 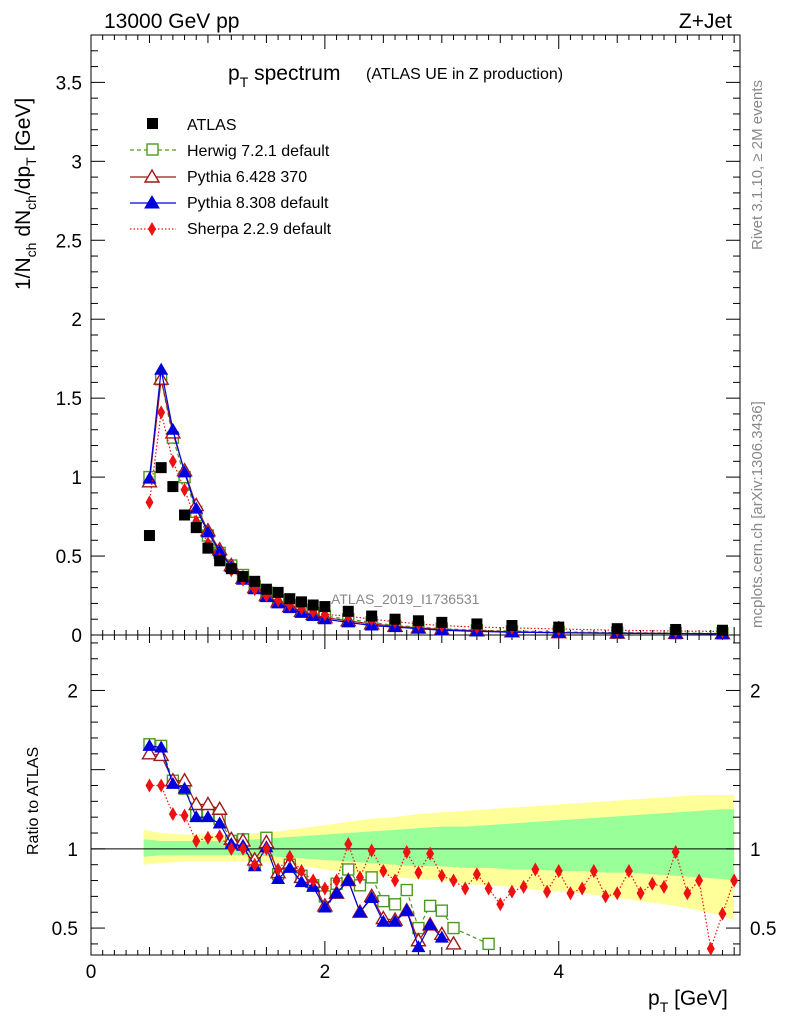 What do you see at coordinates (395, 76) in the screenshot?
I see `plot-title: pT spectrum (ATLAS UE in Z production)` at bounding box center [395, 76].